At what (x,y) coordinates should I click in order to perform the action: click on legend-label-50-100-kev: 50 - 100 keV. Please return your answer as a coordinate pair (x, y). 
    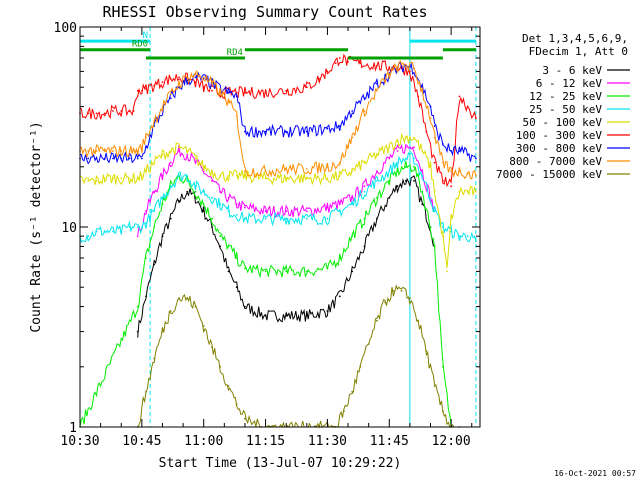
    Looking at the image, I should click on (563, 122).